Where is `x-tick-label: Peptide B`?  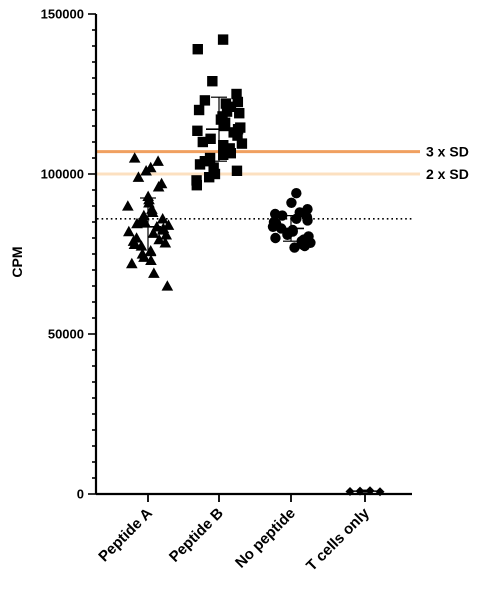
x-tick-label: Peptide B is located at coordinates (196, 535).